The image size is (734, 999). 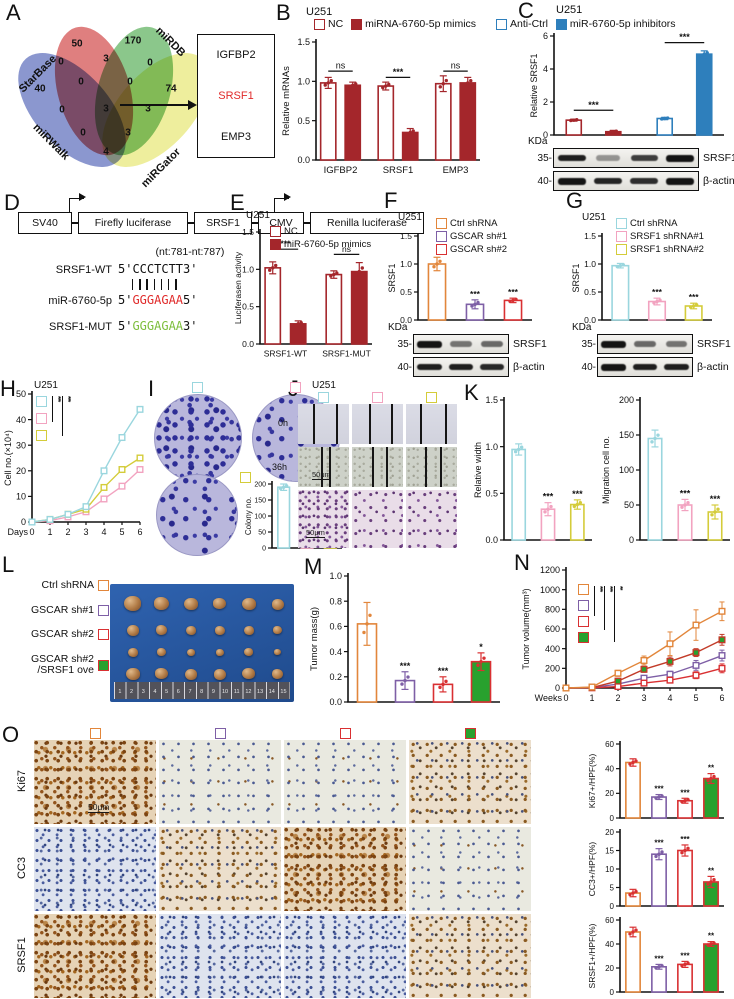 I want to click on panel-g-legend: Ctrl shRNA SRSF1 shRNA#1 SRSF1 shRNA#2, so click(x=660, y=236).